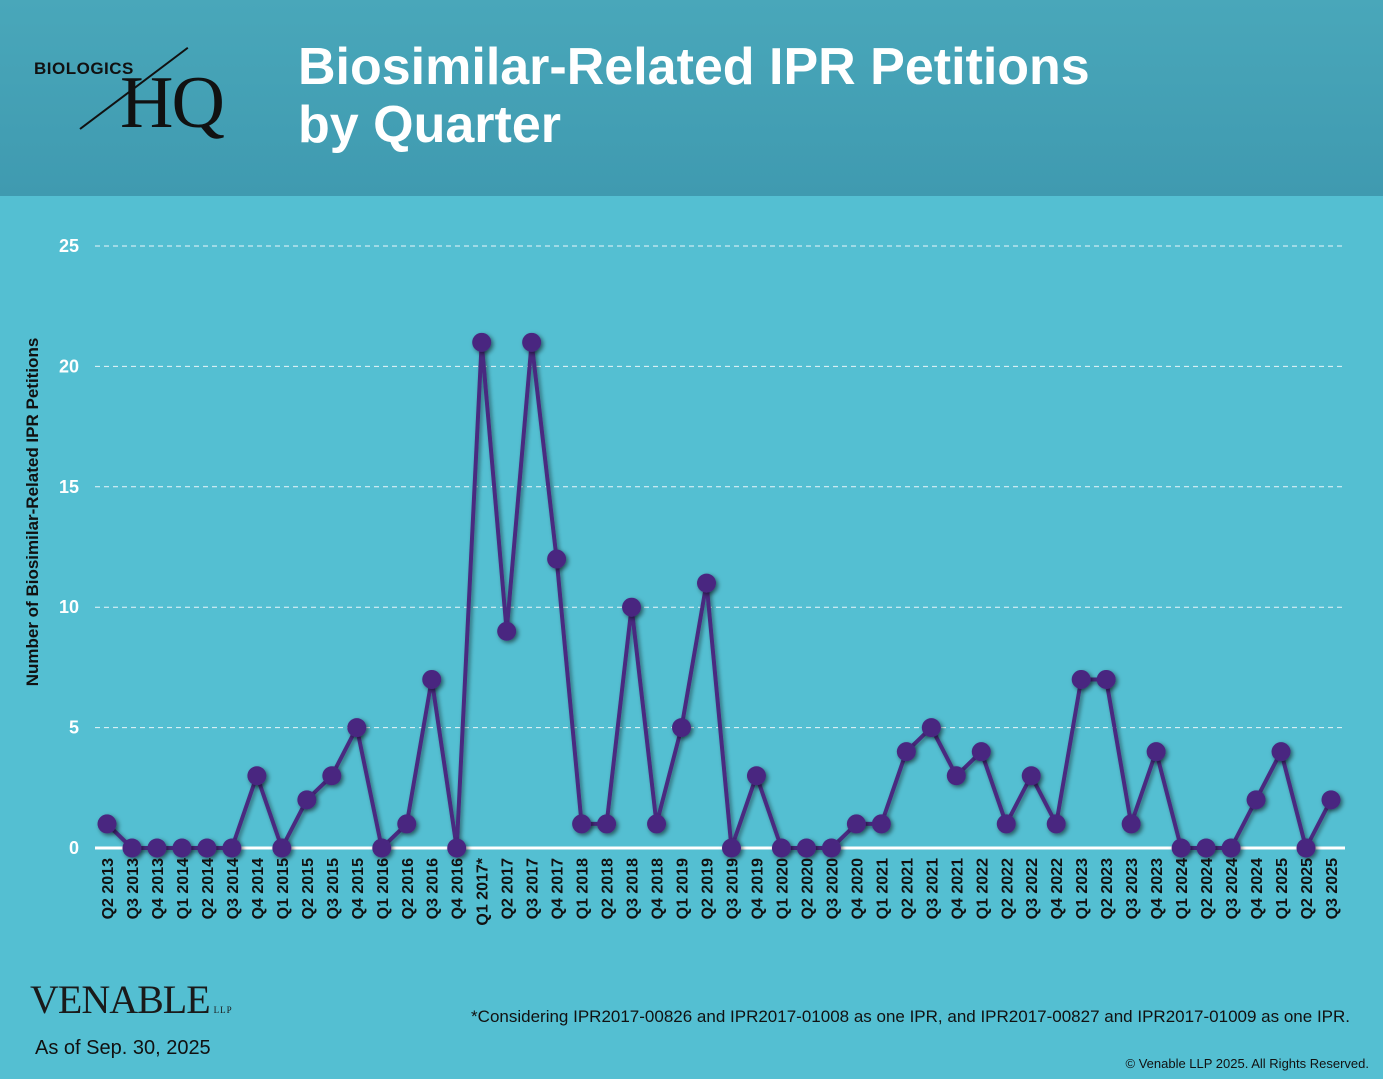 This screenshot has width=1383, height=1079. Describe the element at coordinates (1182, 888) in the screenshot. I see `x-tick-label: Q1 2024` at that location.